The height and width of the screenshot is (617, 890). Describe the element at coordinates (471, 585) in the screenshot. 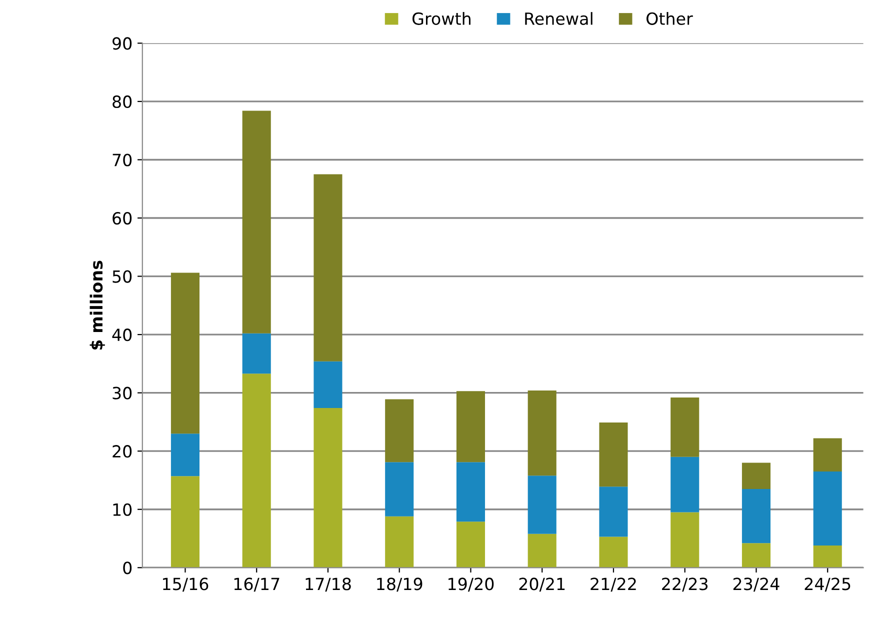

I see `x-tick-label: 19/20` at that location.